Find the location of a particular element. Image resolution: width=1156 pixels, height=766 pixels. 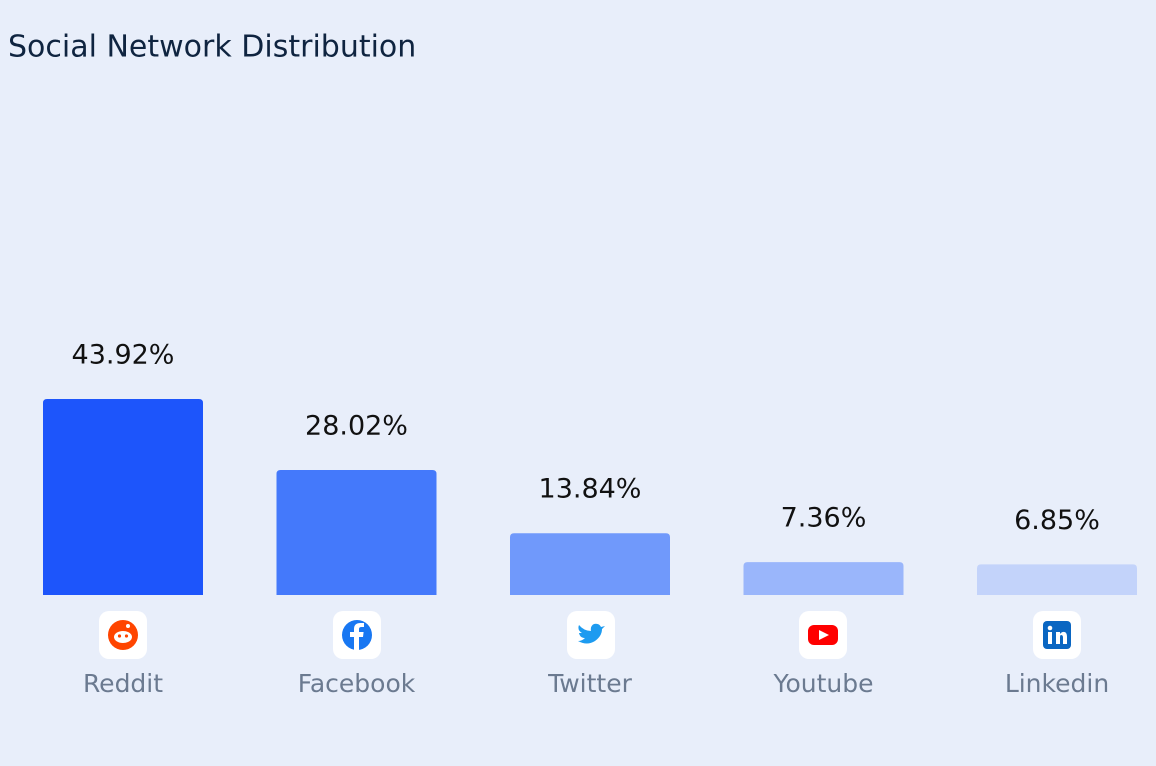

value-label: 43.92% is located at coordinates (123, 355).